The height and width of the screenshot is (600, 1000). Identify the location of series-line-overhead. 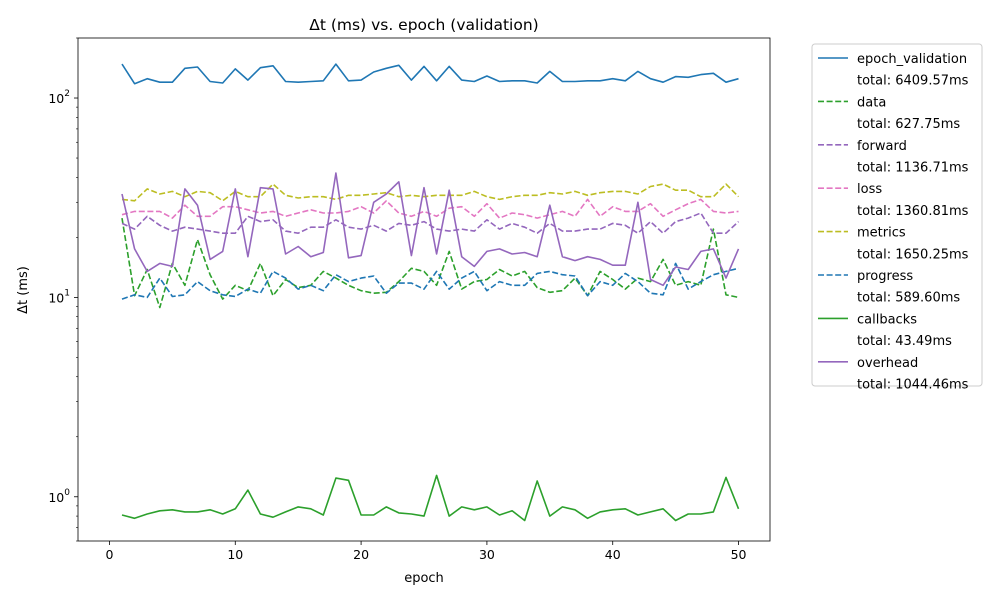
(430, 229).